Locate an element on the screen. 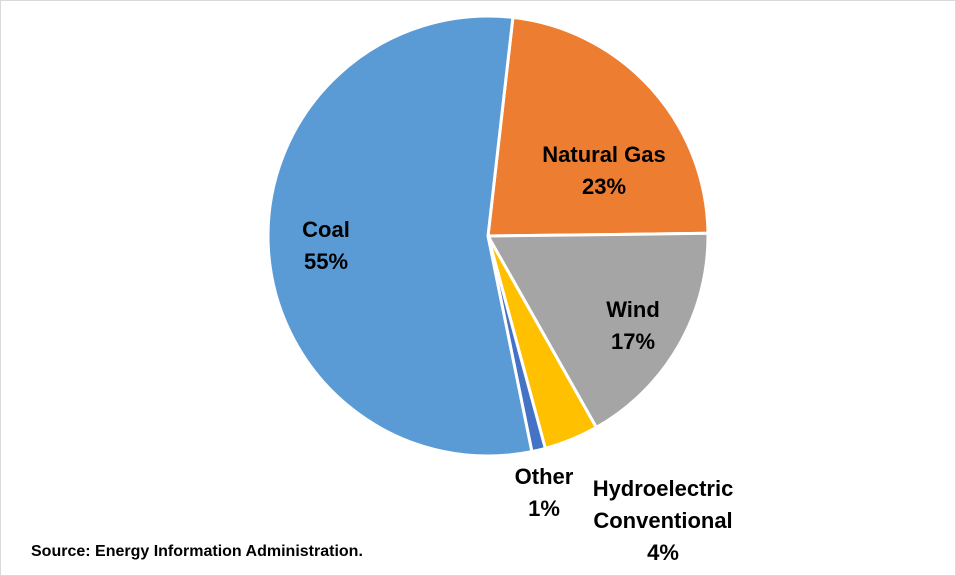 This screenshot has width=956, height=576. slice-label: Other 1% is located at coordinates (544, 493).